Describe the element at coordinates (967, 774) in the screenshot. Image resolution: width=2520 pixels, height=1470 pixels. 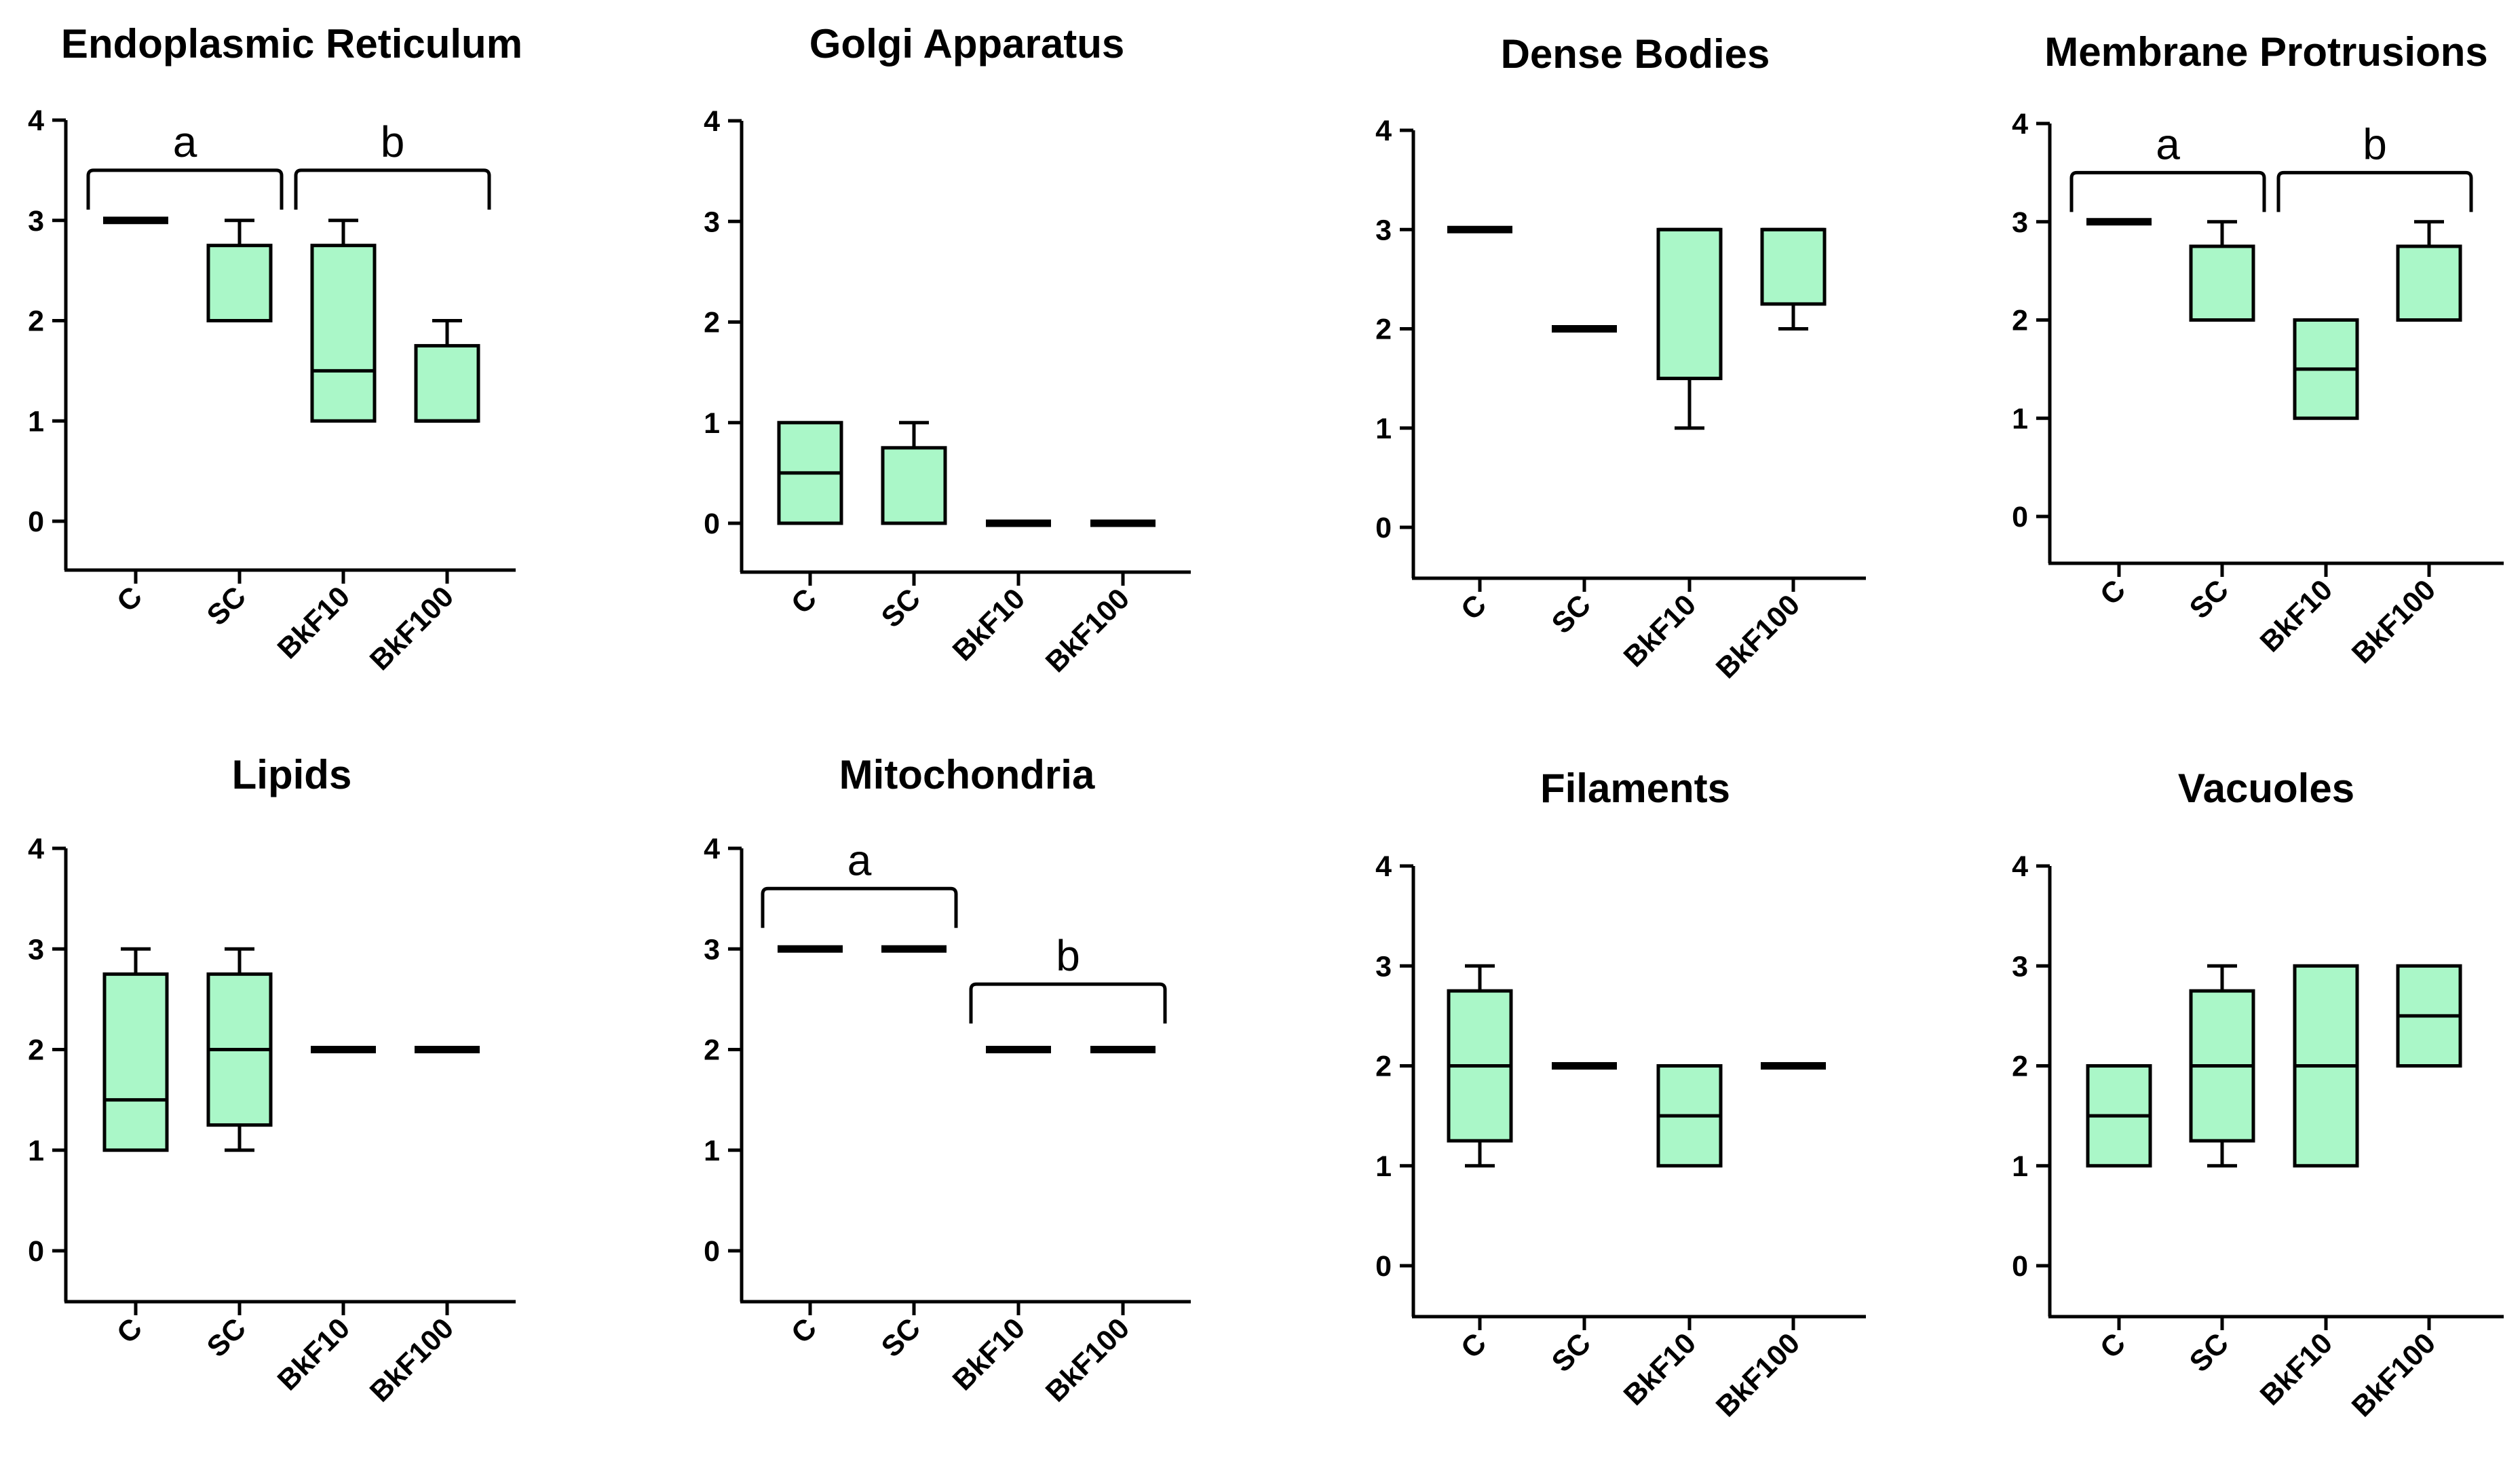
I see `chart-title: Mitochondria` at that location.